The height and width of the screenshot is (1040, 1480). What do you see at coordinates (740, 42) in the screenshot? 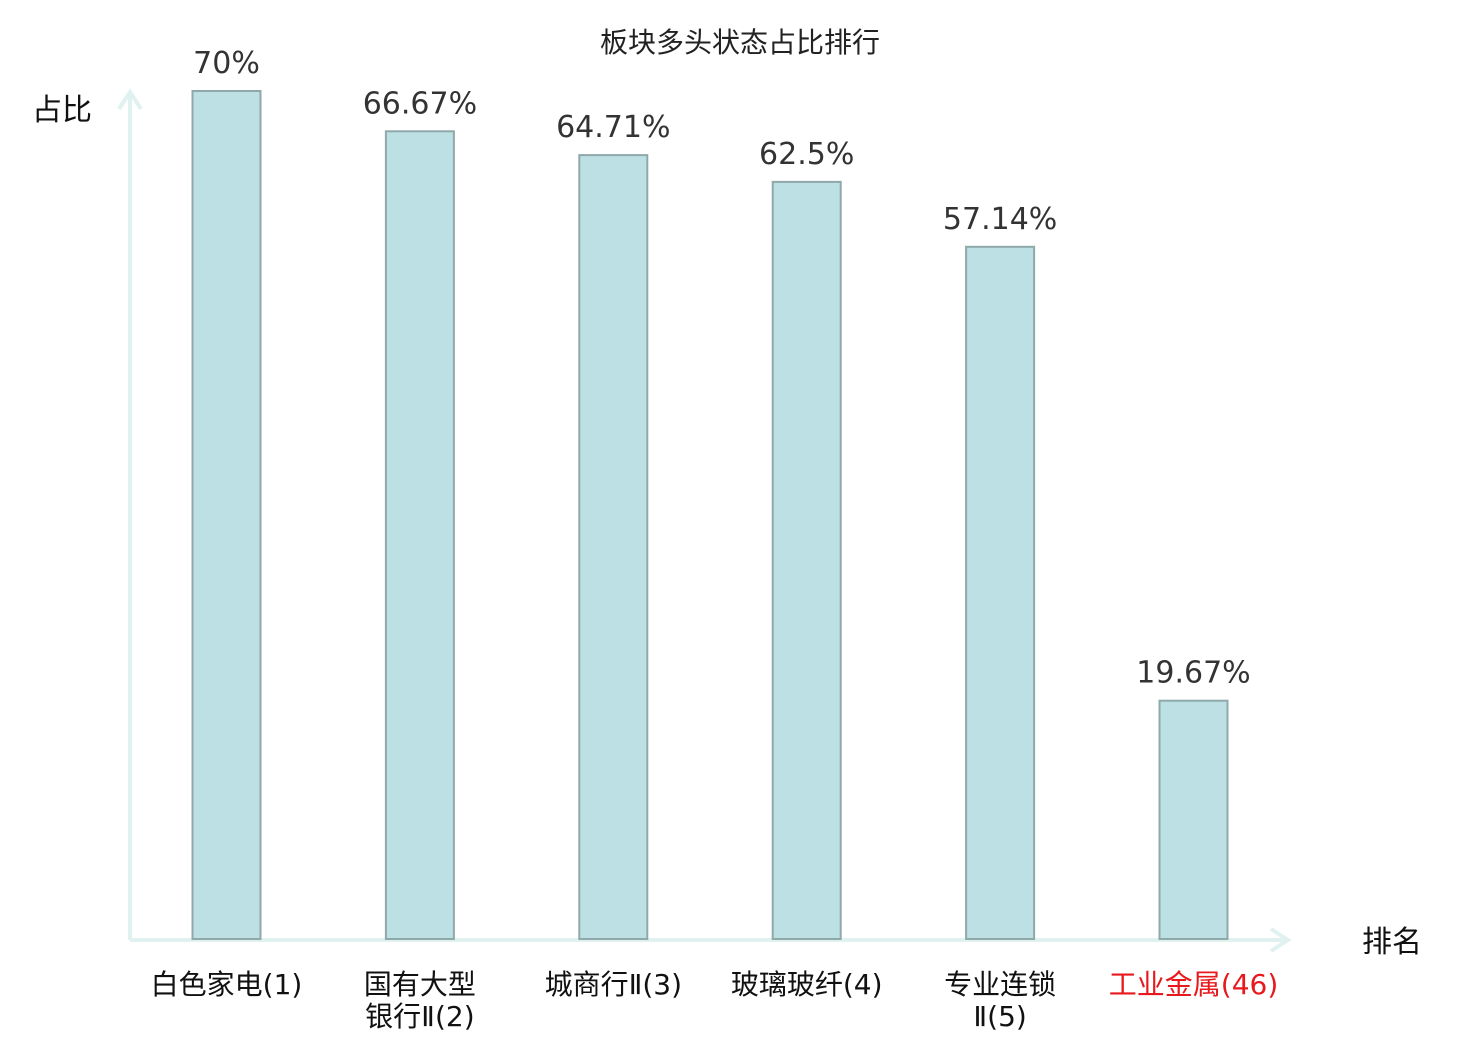
I see `chart-title: 板块多头状态占比排行` at bounding box center [740, 42].